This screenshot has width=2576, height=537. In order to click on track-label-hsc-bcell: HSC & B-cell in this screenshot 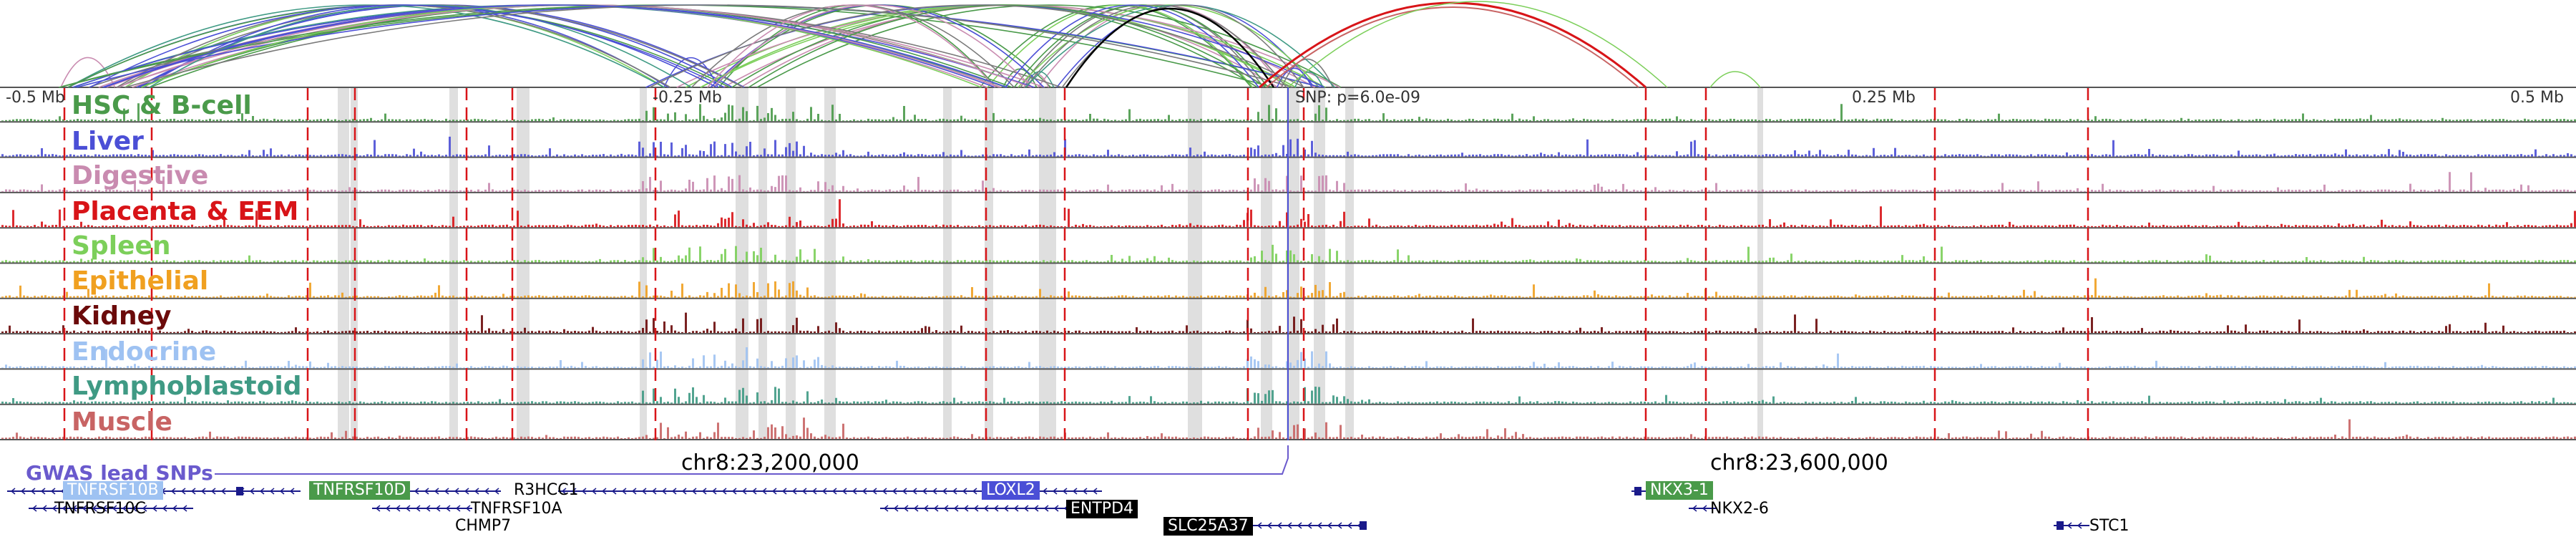, I will do `click(162, 105)`.